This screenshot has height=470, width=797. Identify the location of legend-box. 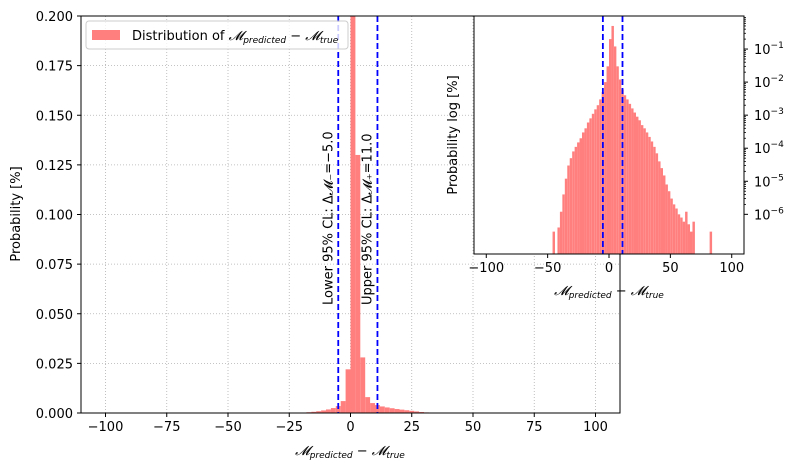
(217, 35).